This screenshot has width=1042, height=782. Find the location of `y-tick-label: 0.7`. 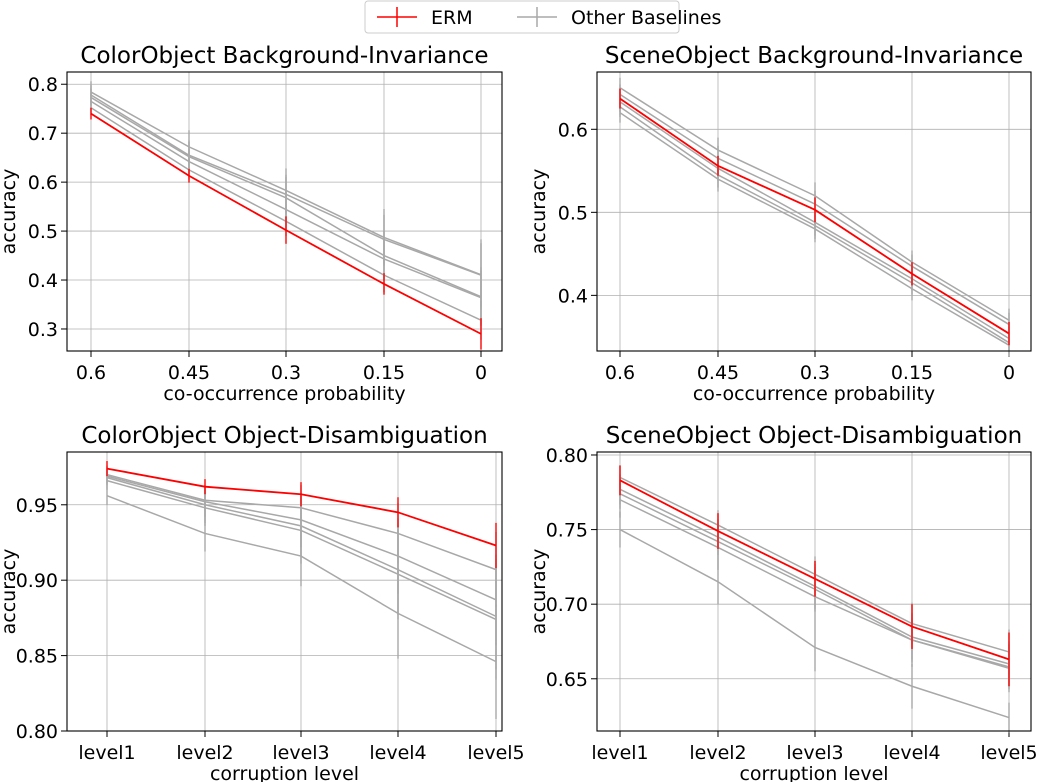

y-tick-label: 0.7 is located at coordinates (43, 134).